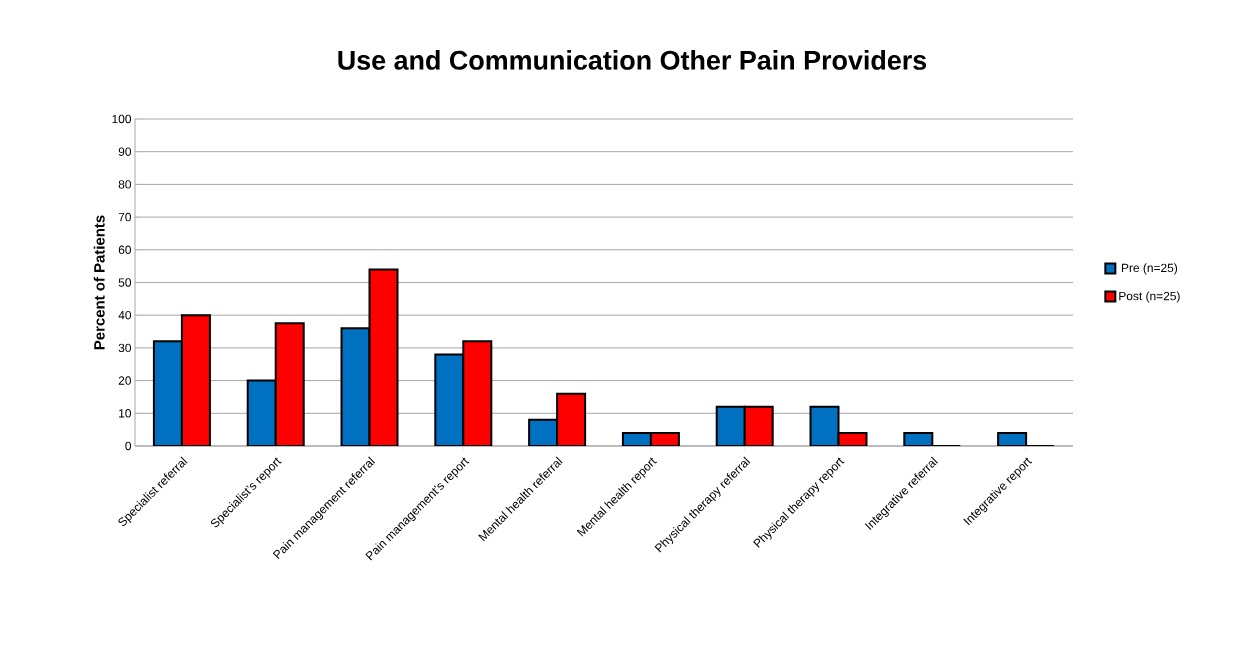 The width and height of the screenshot is (1254, 654). I want to click on y-tick-label: 40, so click(125, 315).